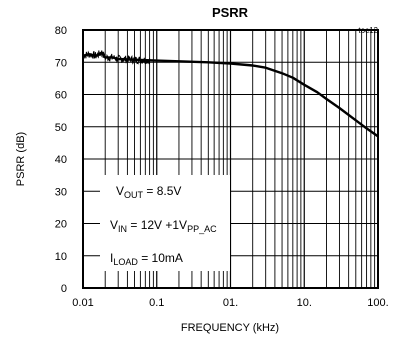 The image size is (398, 339). What do you see at coordinates (61, 63) in the screenshot?
I see `y-tick-label: 70` at bounding box center [61, 63].